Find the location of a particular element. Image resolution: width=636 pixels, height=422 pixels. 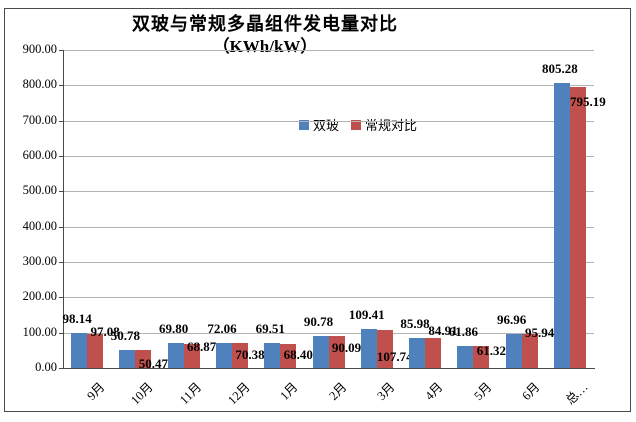

data-label-series2: 97.08 is located at coordinates (105, 332).